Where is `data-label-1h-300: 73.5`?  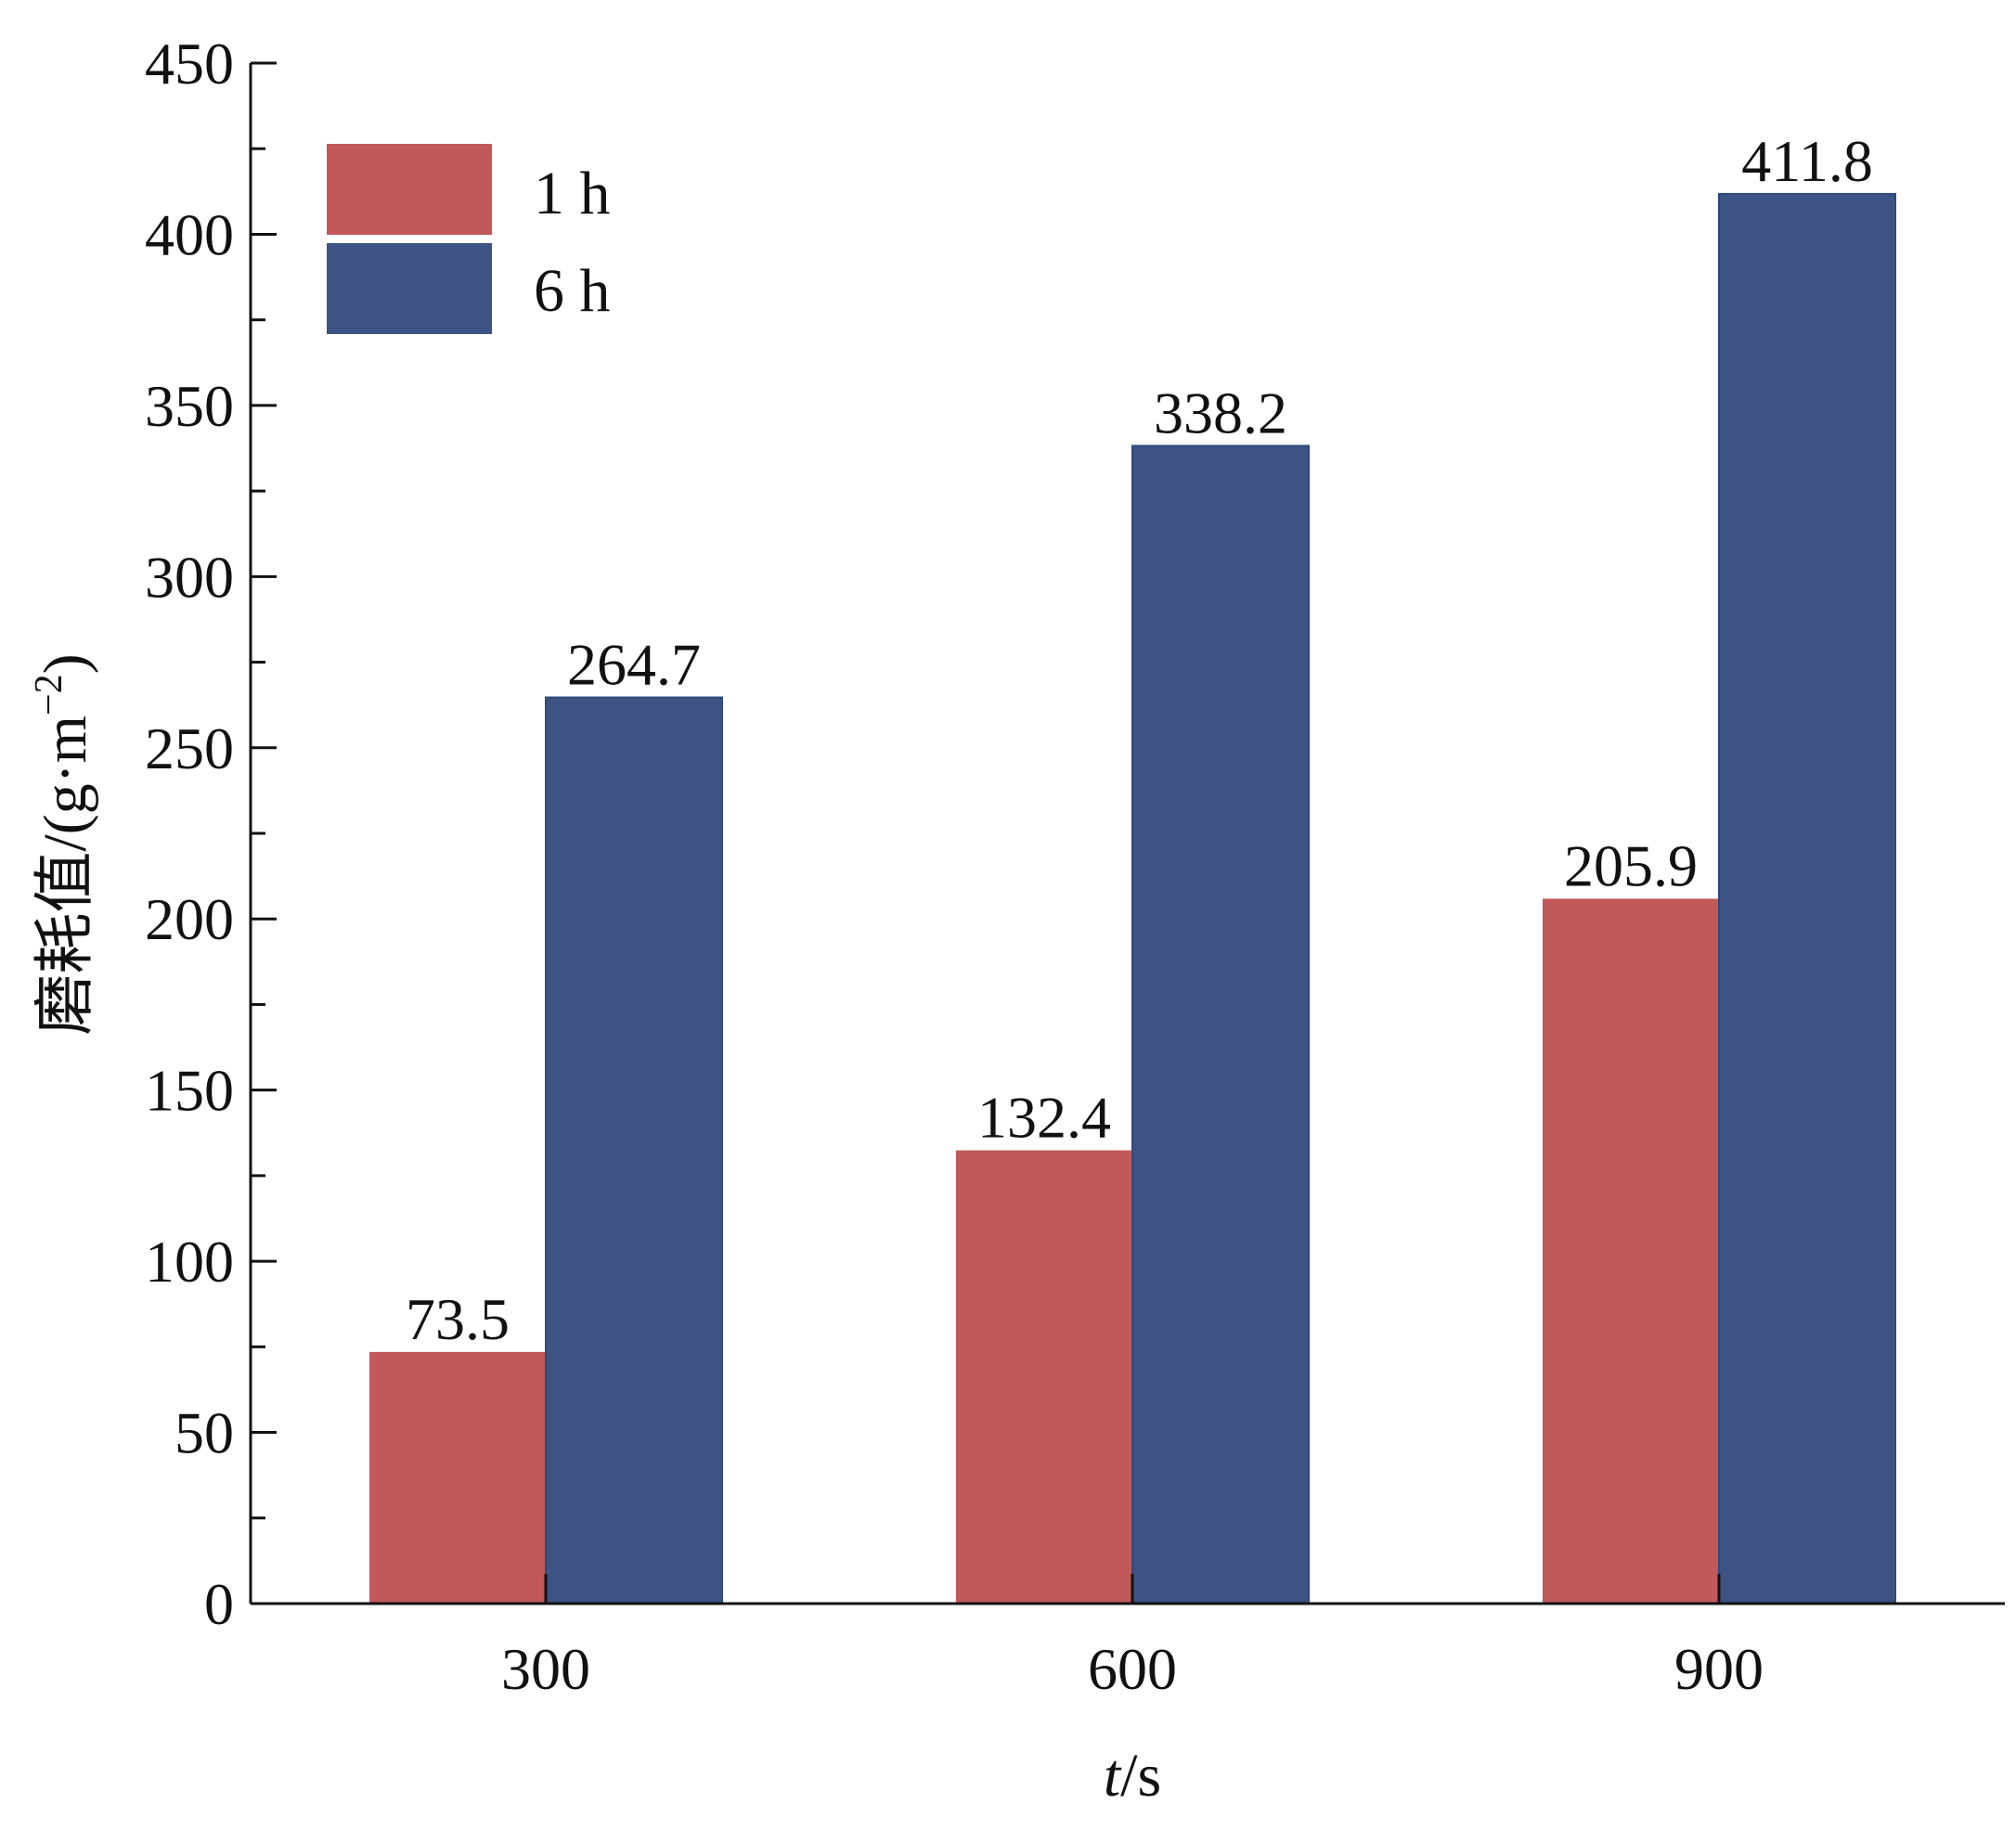
data-label-1h-300: 73.5 is located at coordinates (458, 1319).